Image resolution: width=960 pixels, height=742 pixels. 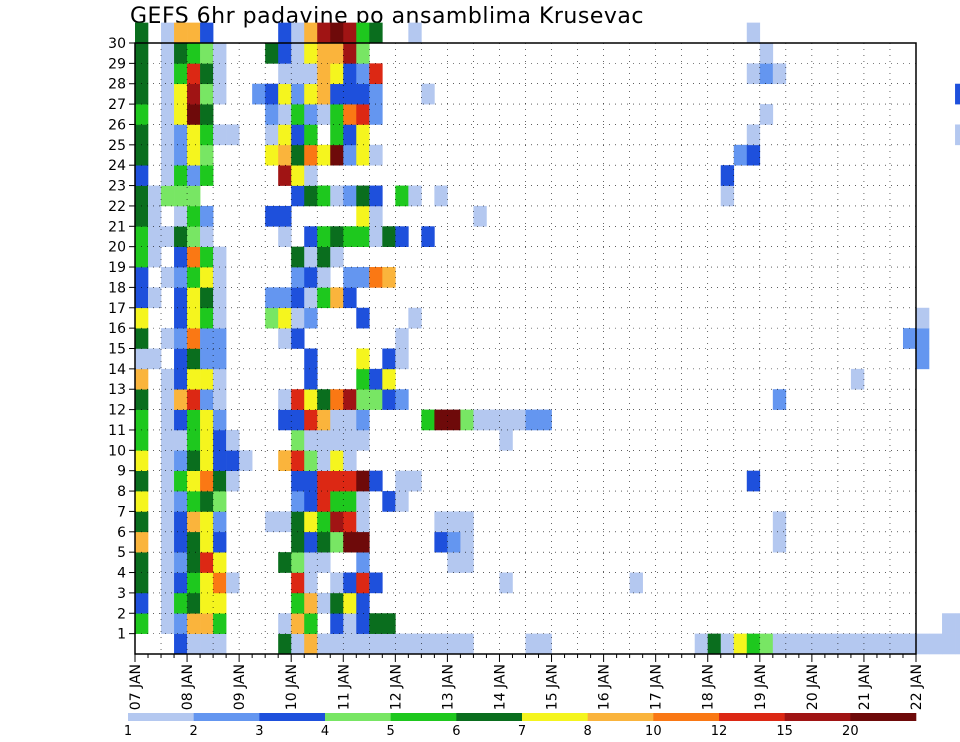 What do you see at coordinates (865, 687) in the screenshot?
I see `x-tick-label: 21 JAN` at bounding box center [865, 687].